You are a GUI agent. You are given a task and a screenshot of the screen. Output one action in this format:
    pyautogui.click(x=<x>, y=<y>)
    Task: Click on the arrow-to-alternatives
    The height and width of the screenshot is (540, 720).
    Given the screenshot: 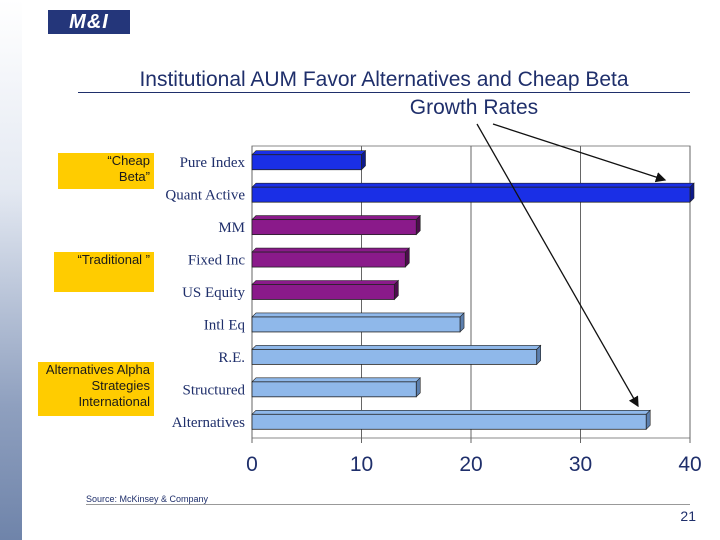 What is the action you would take?
    pyautogui.click(x=557, y=265)
    